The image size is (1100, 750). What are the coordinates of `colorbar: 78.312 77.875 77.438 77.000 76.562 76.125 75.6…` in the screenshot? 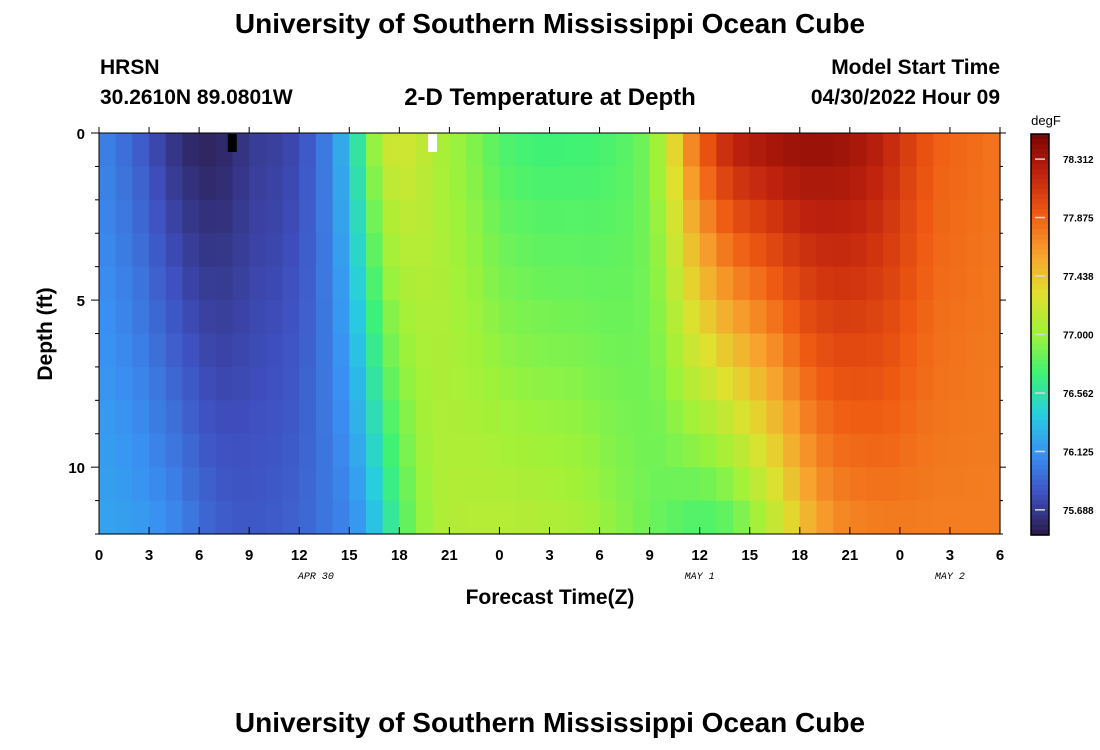 It's located at (1062, 334).